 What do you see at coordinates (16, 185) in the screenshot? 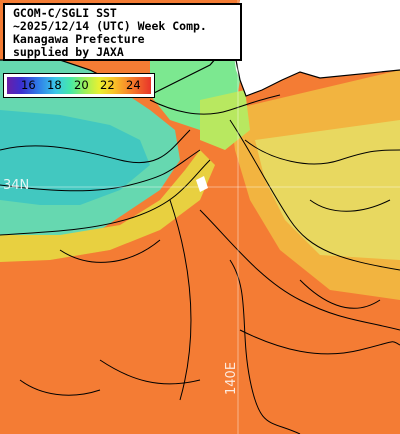
I see `lat-label: 34N` at bounding box center [16, 185].